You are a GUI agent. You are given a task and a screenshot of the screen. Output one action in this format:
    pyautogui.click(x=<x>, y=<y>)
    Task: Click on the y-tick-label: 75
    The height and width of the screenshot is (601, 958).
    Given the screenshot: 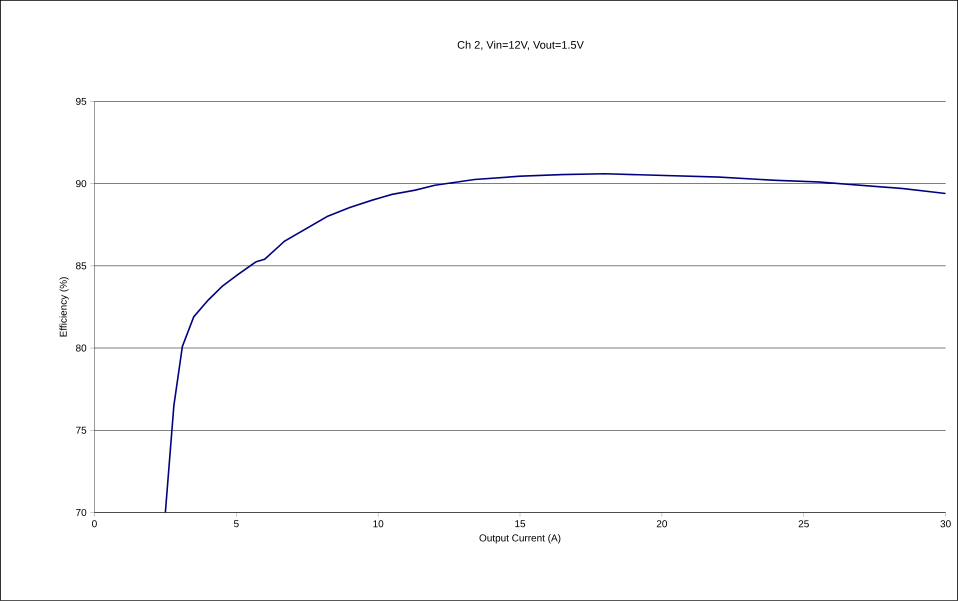 What is the action you would take?
    pyautogui.click(x=81, y=430)
    